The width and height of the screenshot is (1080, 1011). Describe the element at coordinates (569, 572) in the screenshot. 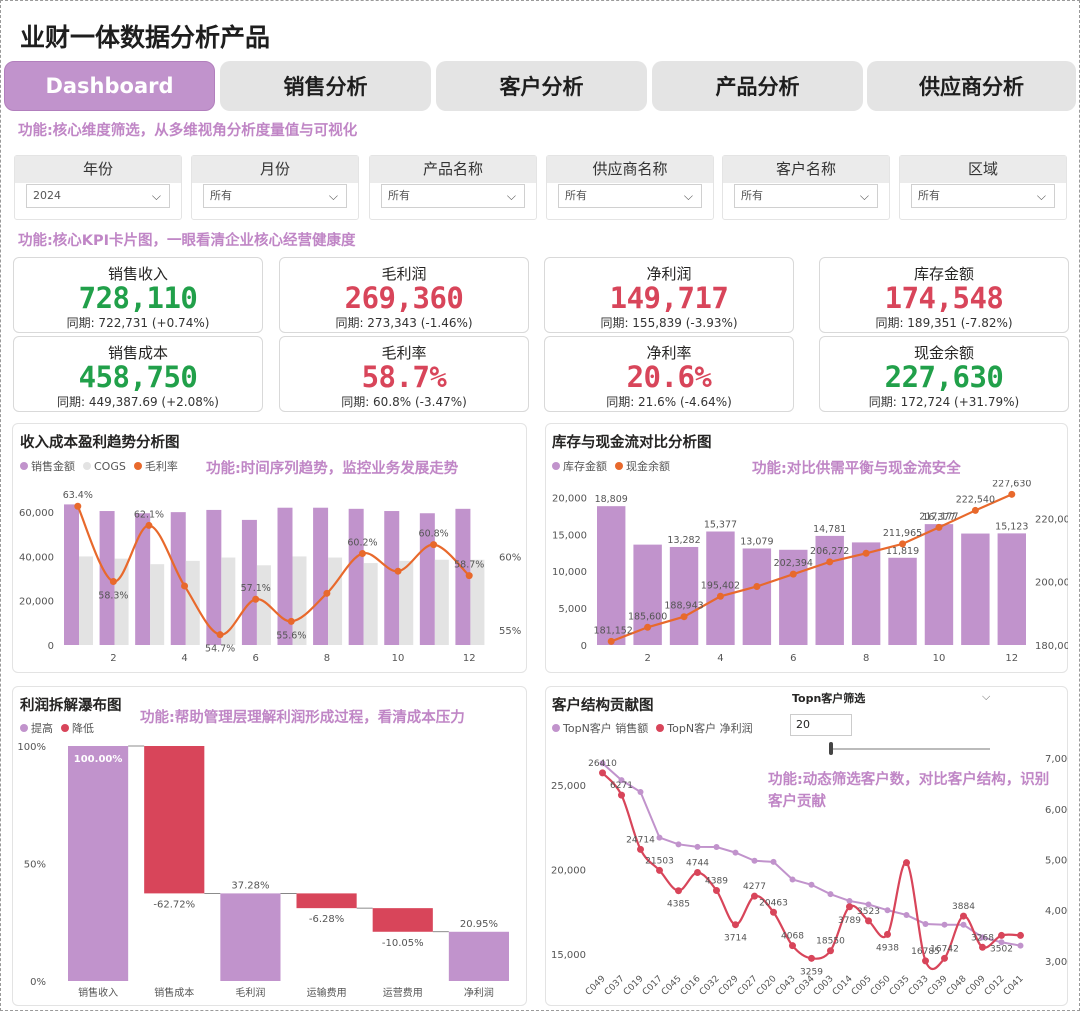

I see `y-tick-label: 10,000` at that location.